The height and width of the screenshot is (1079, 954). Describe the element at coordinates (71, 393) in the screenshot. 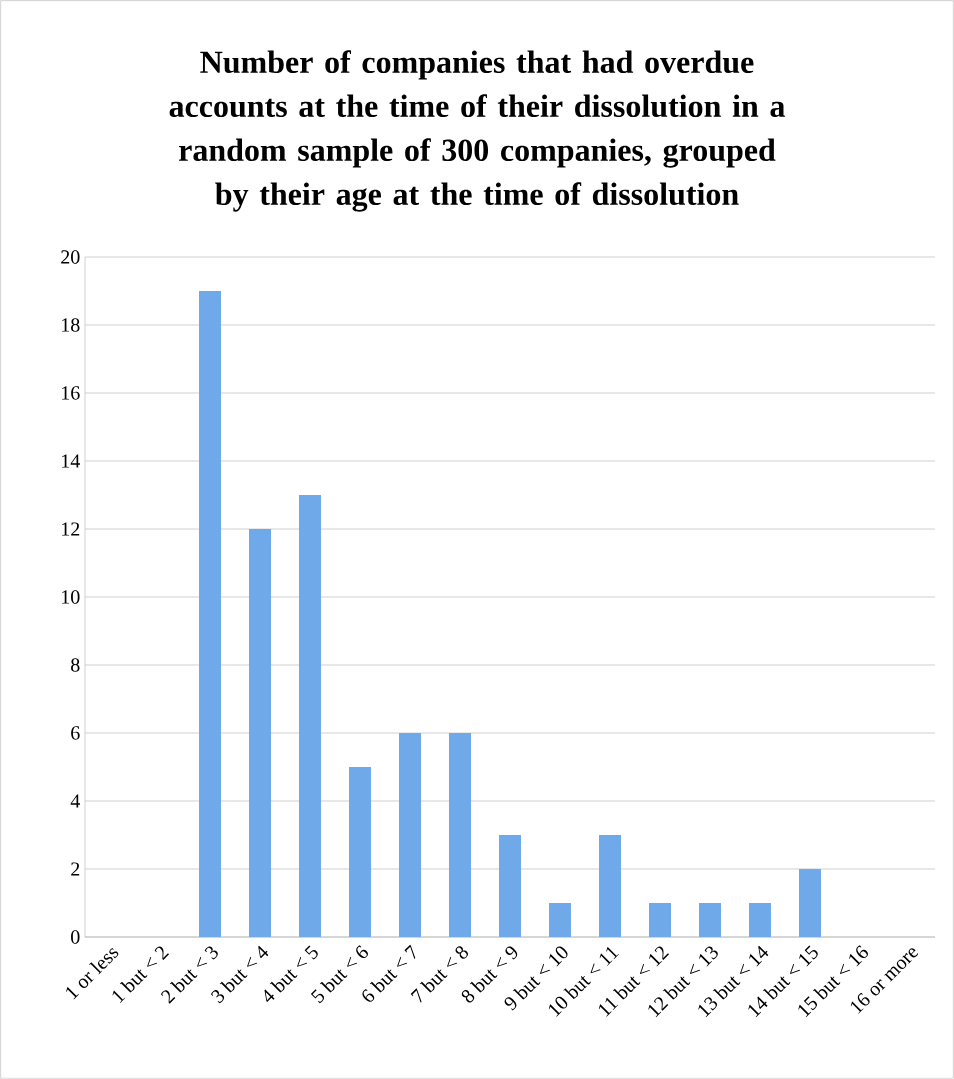

I see `y-tick-label: 16` at that location.